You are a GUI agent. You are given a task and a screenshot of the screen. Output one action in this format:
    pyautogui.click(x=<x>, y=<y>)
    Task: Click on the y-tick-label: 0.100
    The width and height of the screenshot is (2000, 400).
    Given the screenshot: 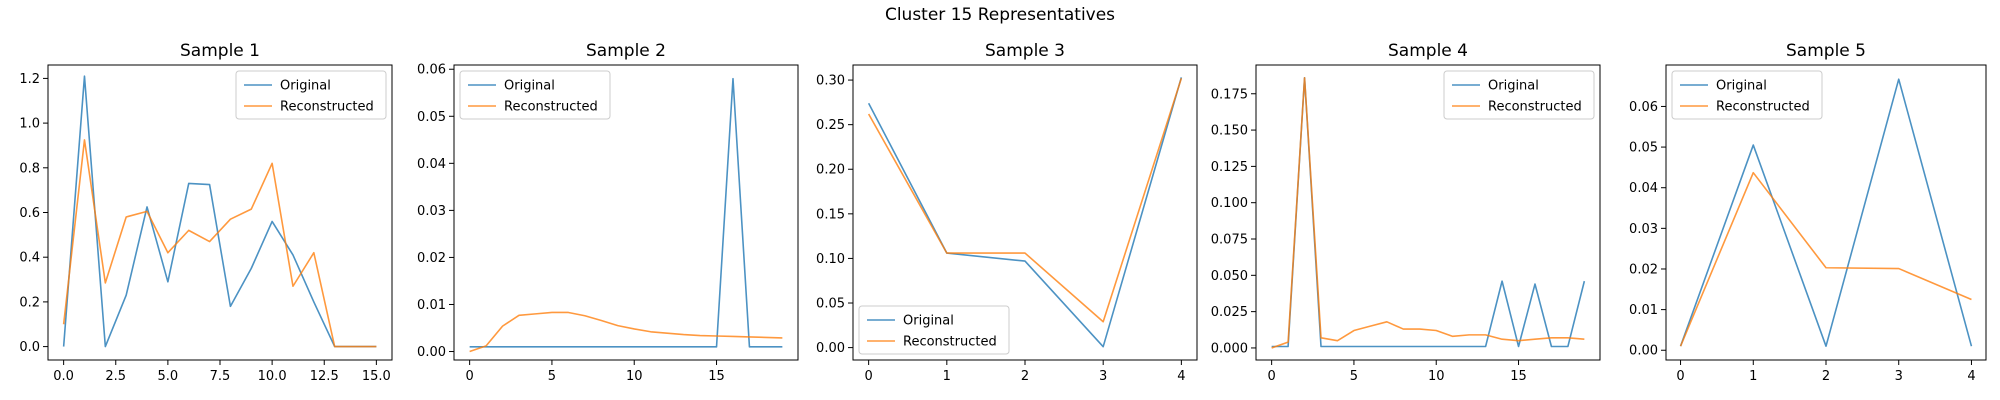 What is the action you would take?
    pyautogui.click(x=1229, y=203)
    